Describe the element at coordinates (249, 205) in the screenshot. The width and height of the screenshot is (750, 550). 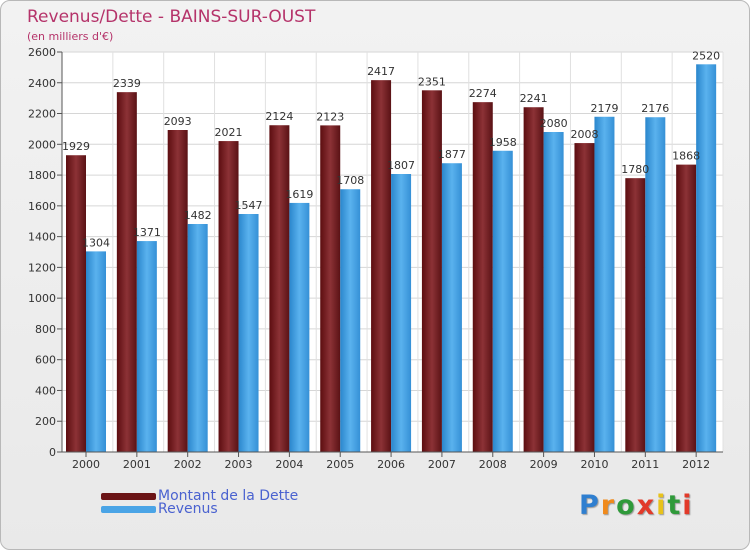
I see `revenus-value-label: 1547` at that location.